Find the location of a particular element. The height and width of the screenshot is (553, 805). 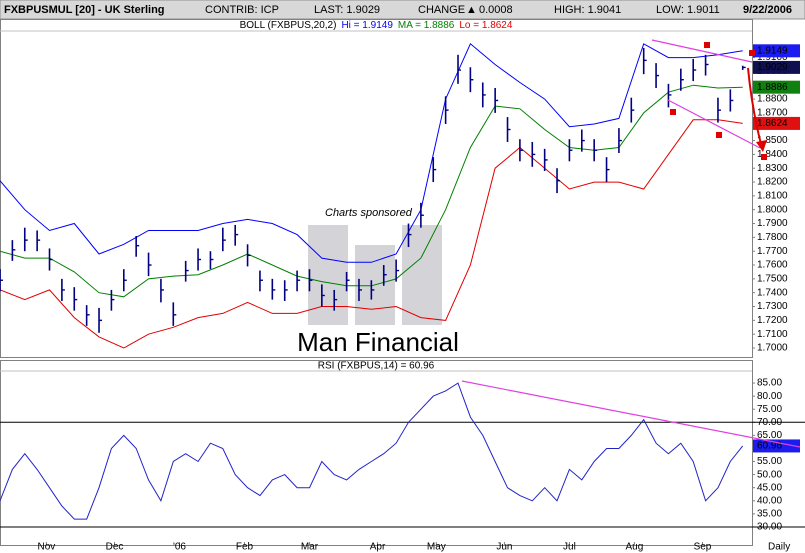

y-tick-label: 1.8500 is located at coordinates (772, 140).